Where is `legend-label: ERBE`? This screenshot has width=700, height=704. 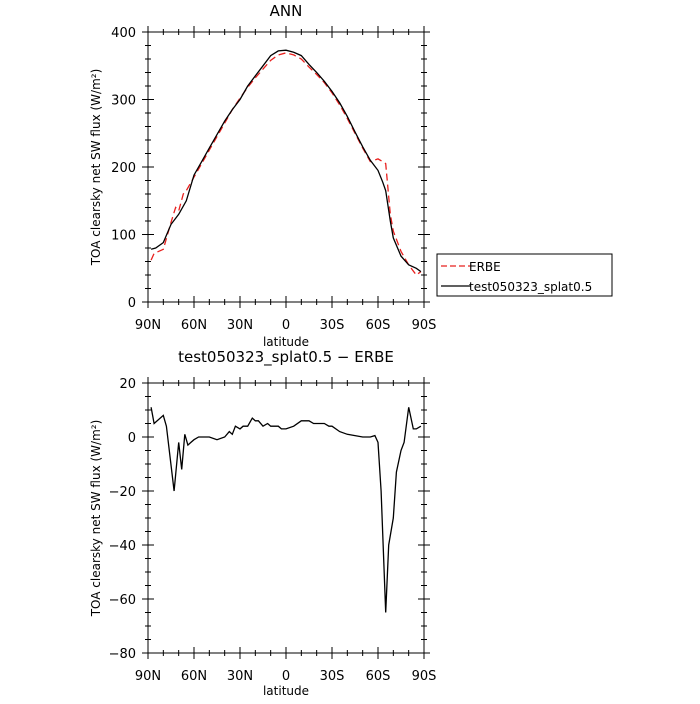
legend-label: ERBE is located at coordinates (485, 267).